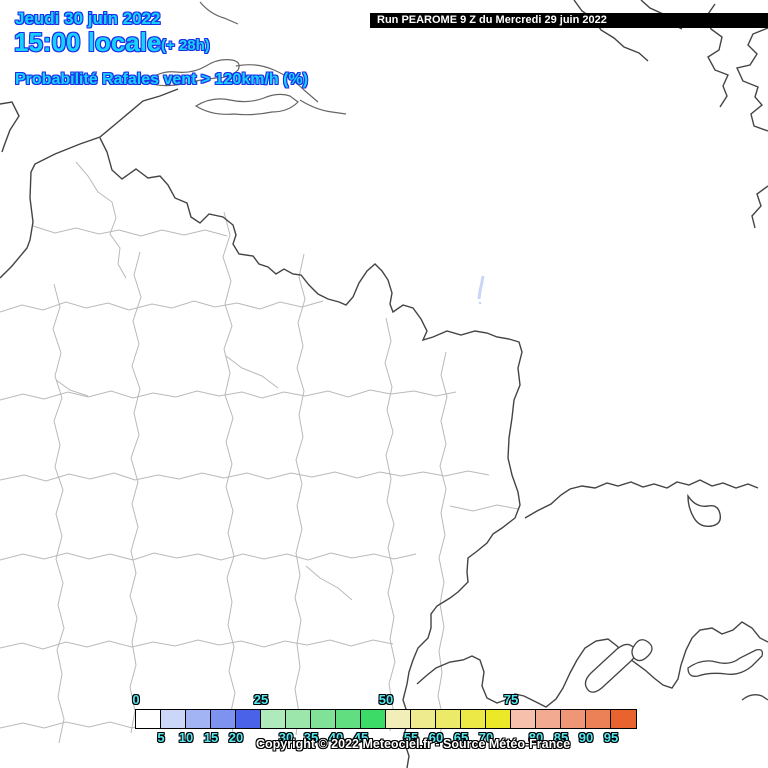  I want to click on legend-label: 5, so click(161, 737).